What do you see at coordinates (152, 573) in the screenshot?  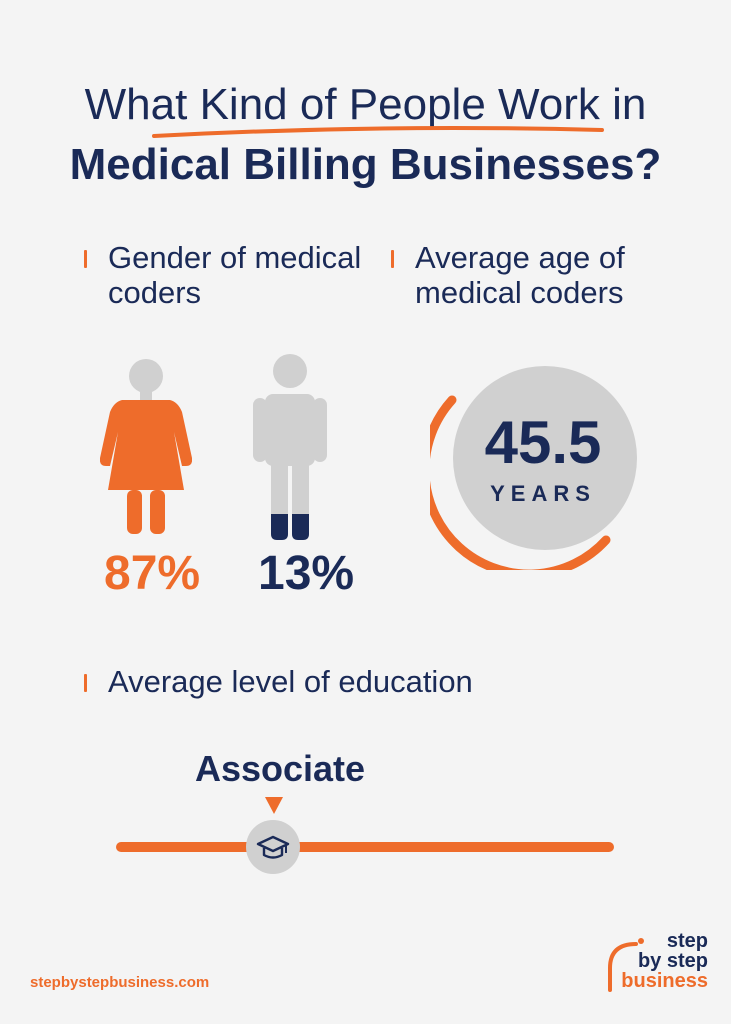 I see `female-percentage: 87%` at bounding box center [152, 573].